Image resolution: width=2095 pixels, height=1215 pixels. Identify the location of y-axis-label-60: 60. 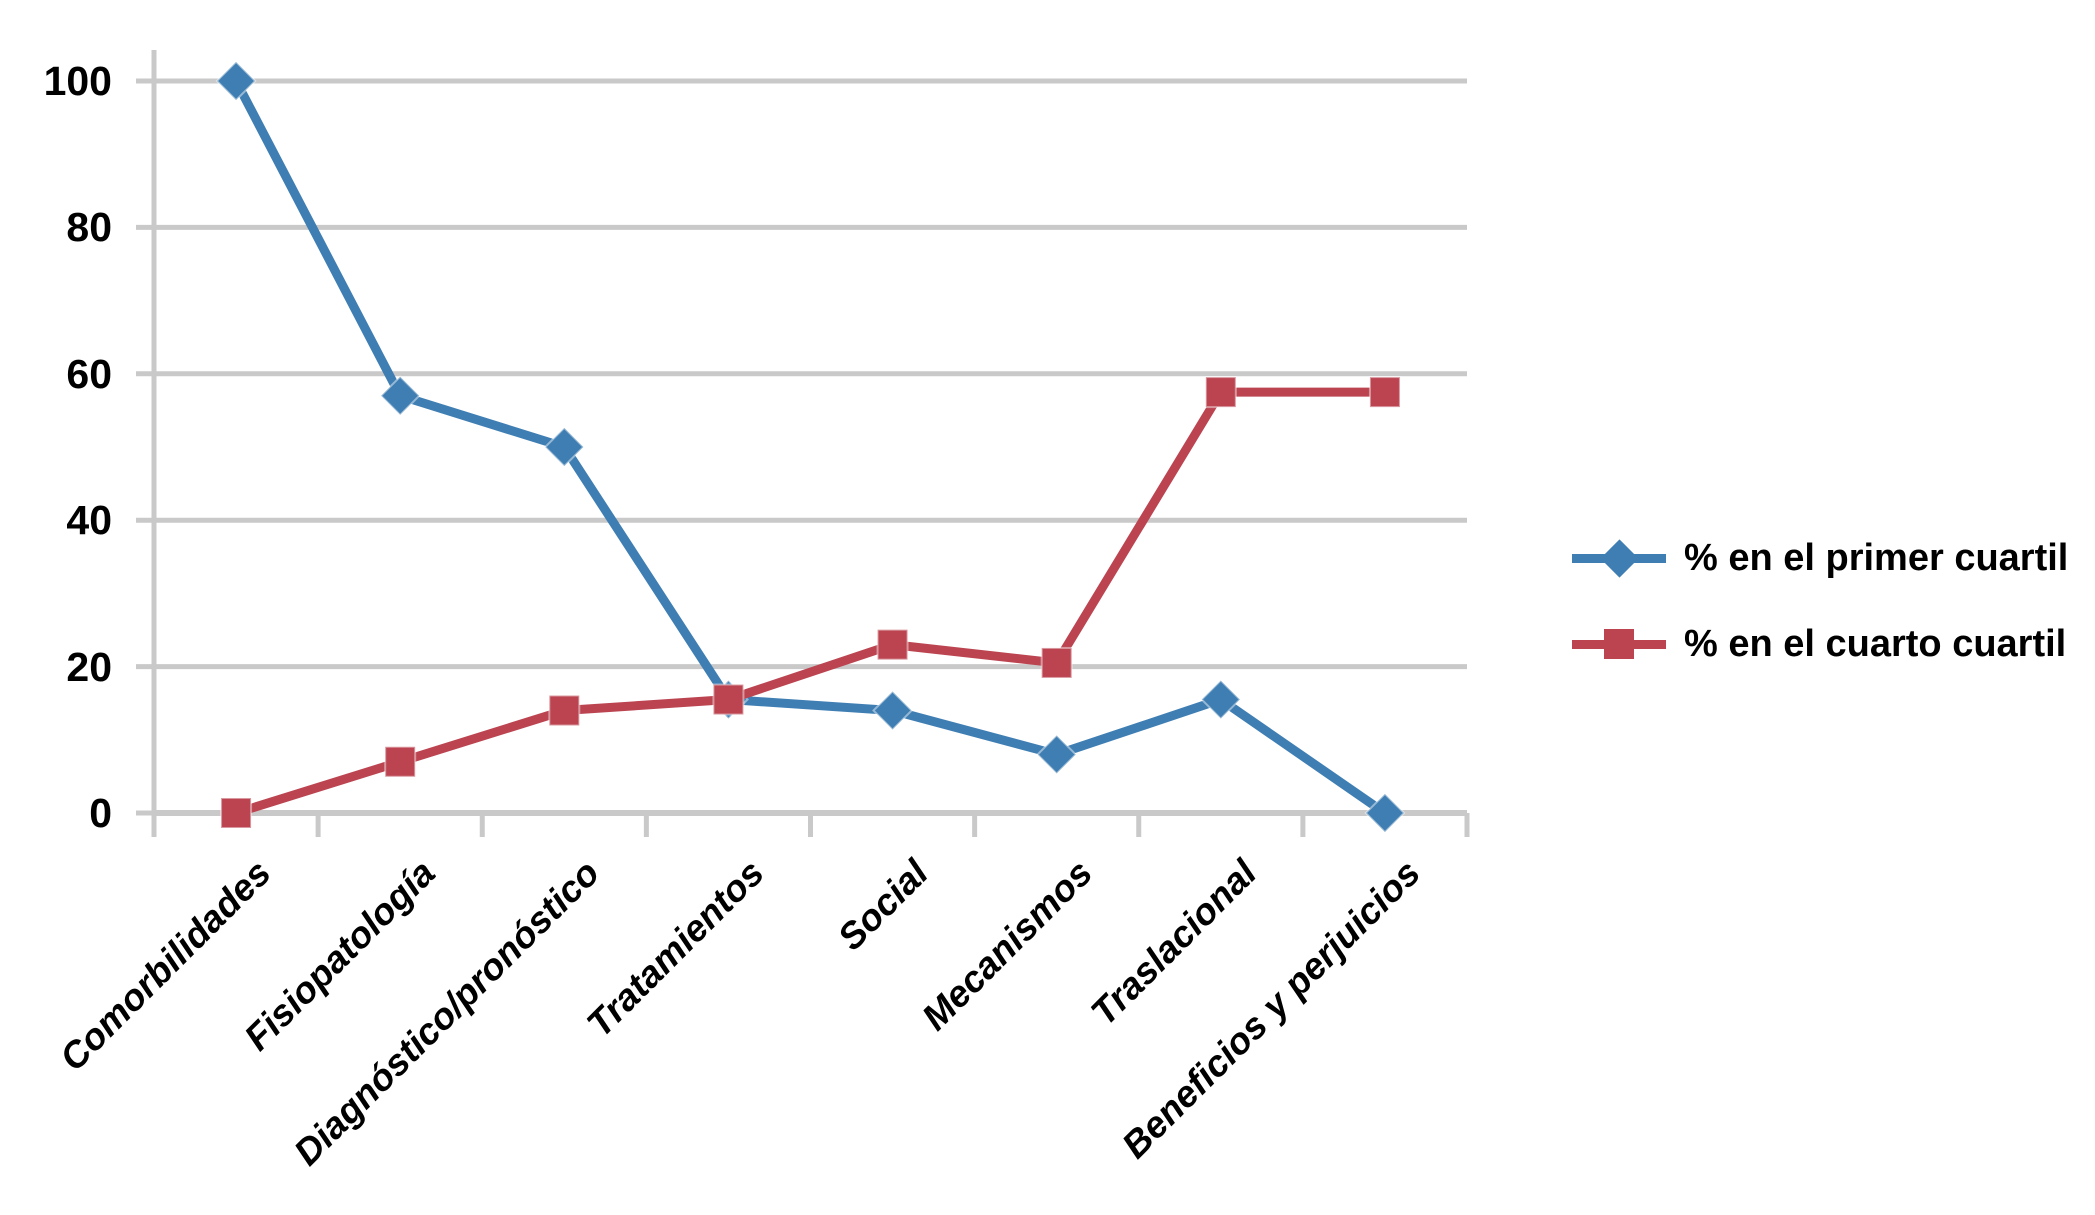
(89, 373).